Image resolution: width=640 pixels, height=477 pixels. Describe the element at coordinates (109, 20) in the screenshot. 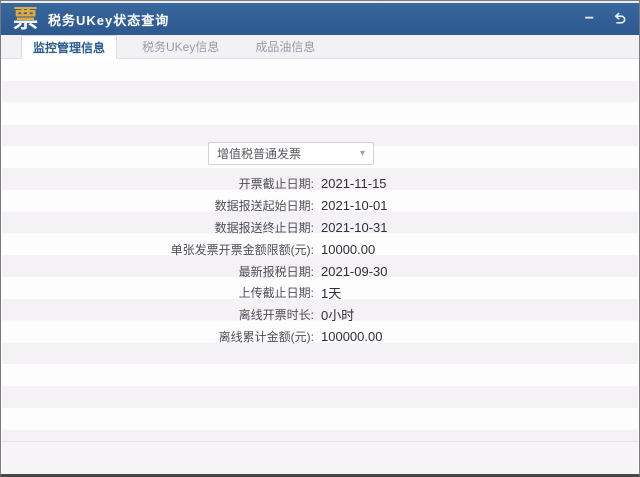

I see `window-title: 税务UKey状态查询` at that location.